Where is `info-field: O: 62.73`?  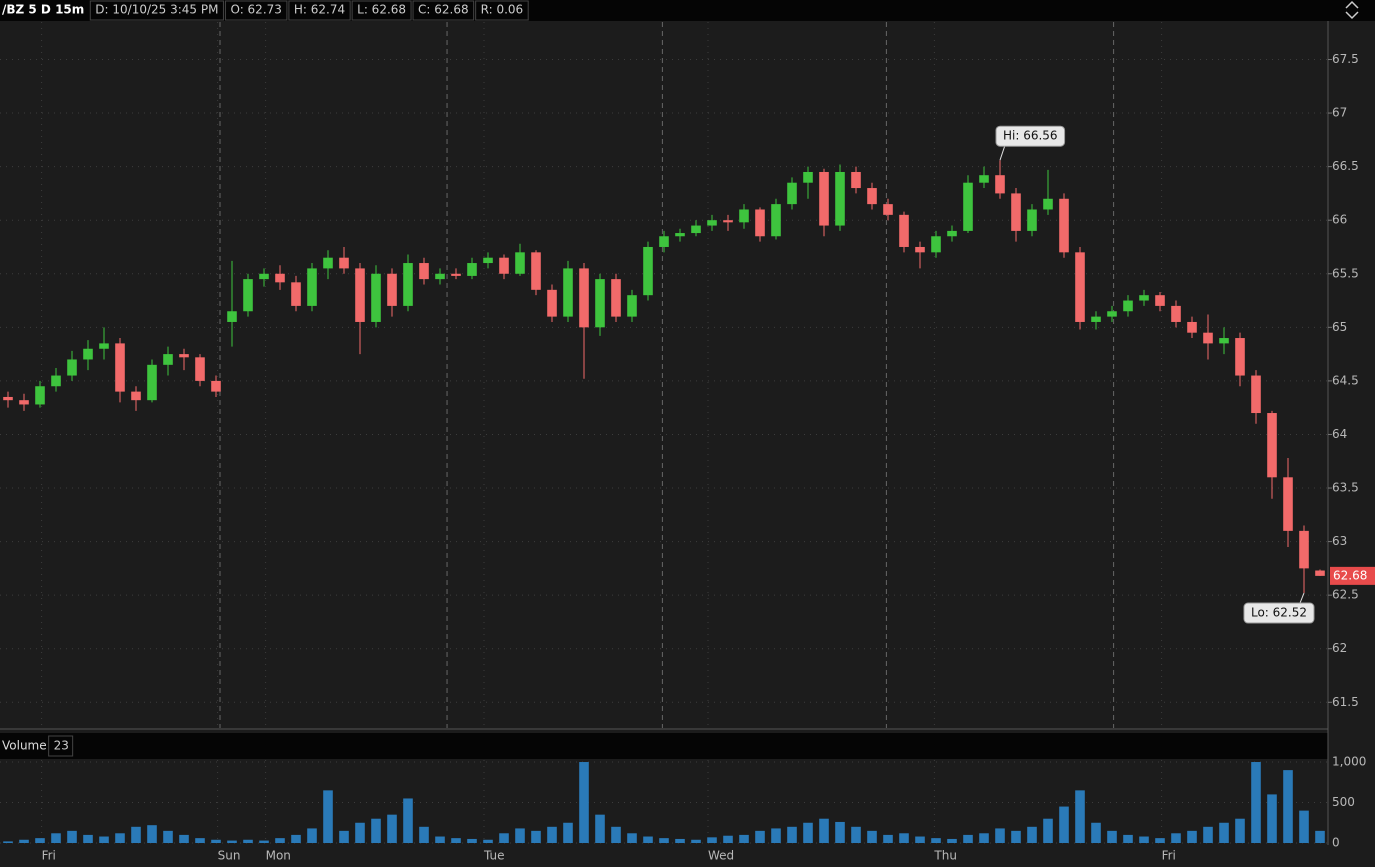
info-field: O: 62.73 is located at coordinates (255, 10).